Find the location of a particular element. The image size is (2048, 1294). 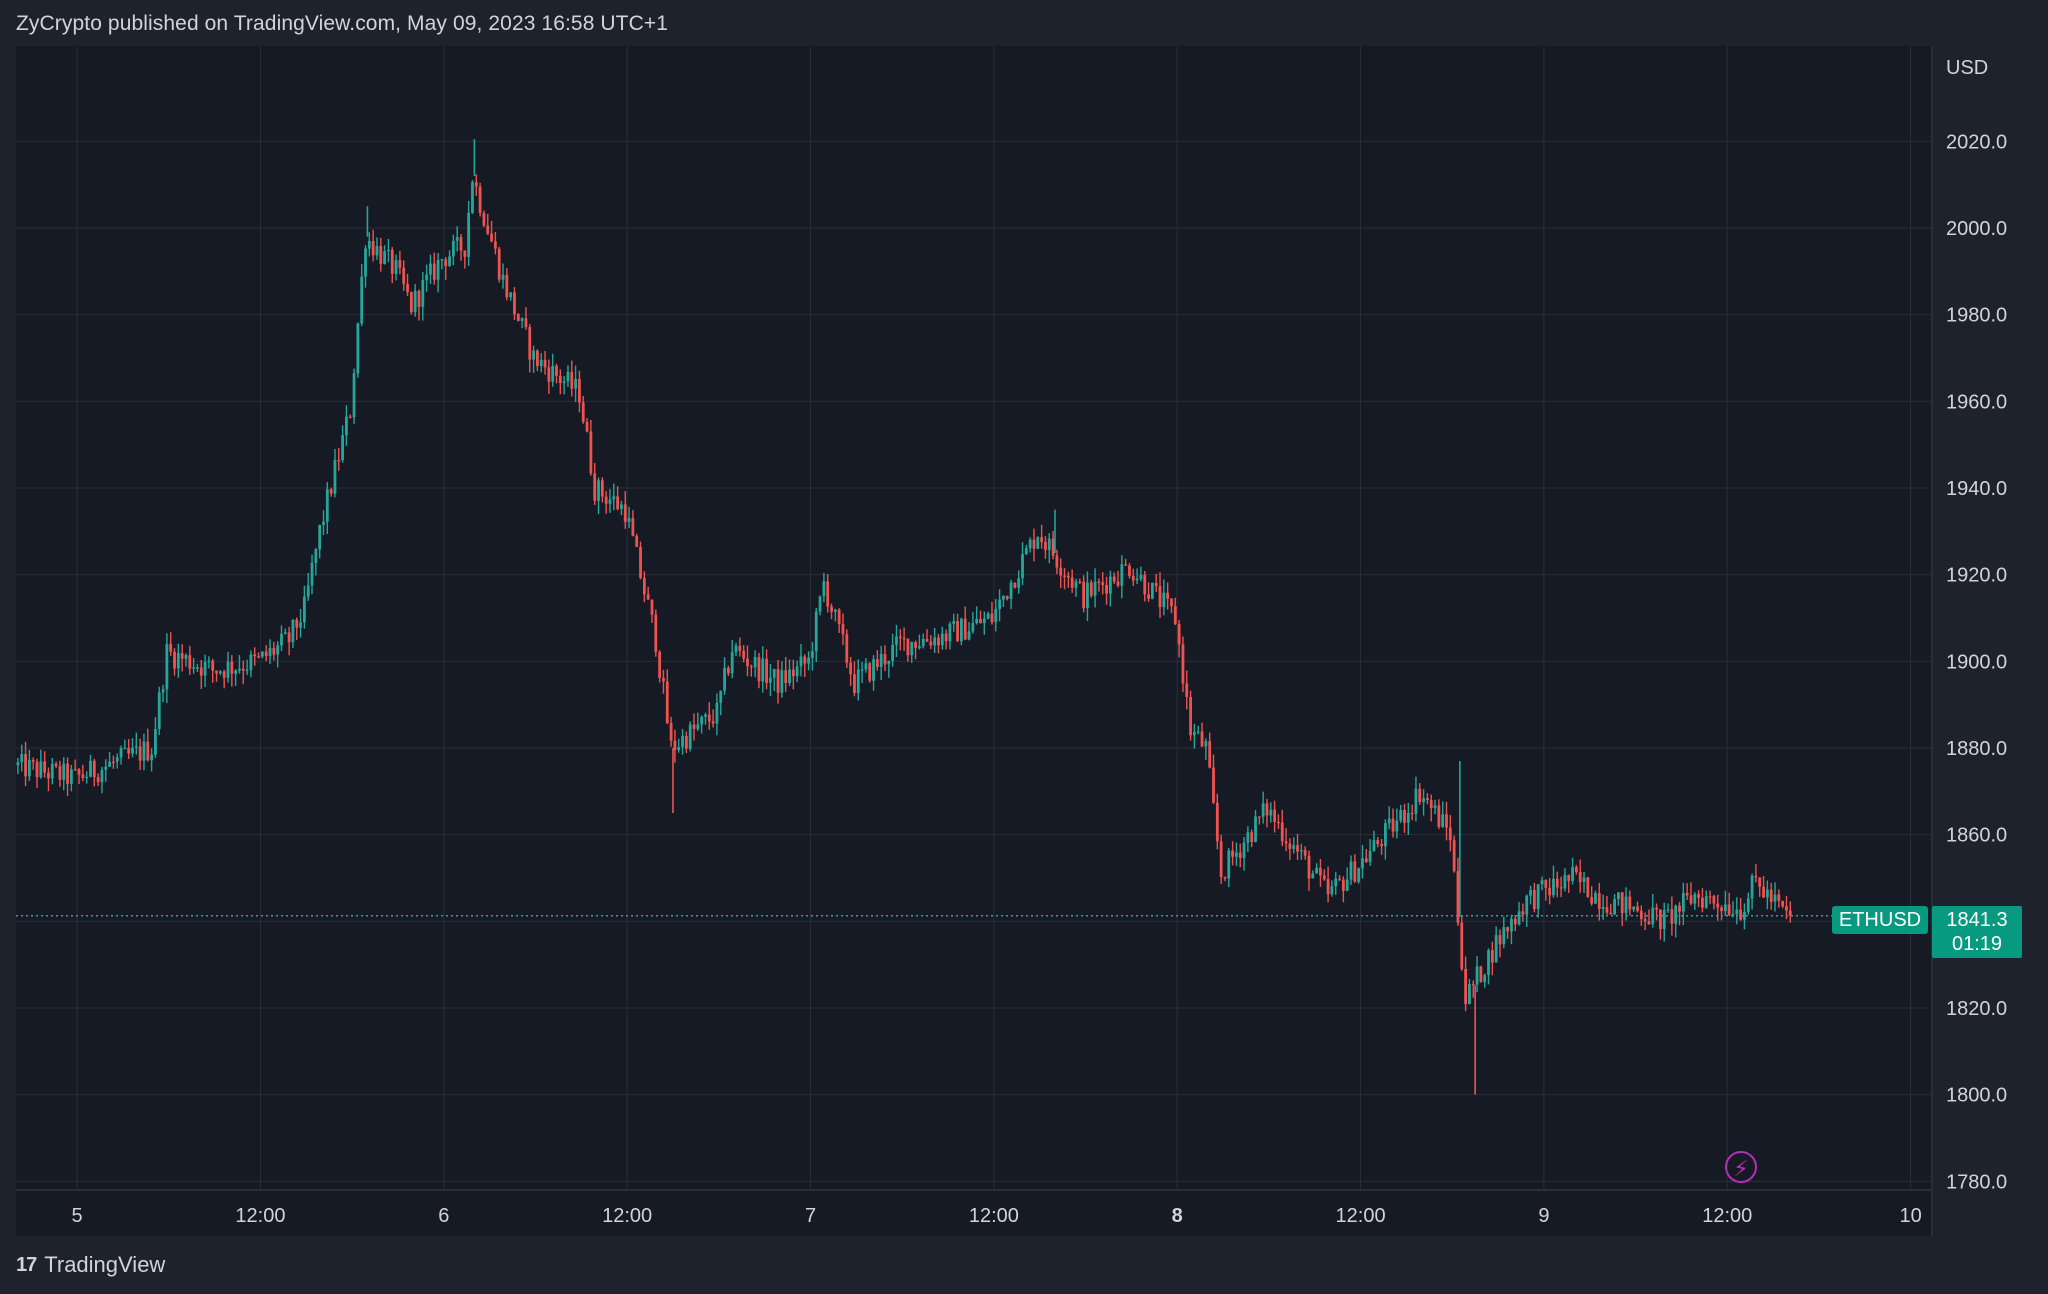

footer-branding: 17 TradingView is located at coordinates (90, 1265).